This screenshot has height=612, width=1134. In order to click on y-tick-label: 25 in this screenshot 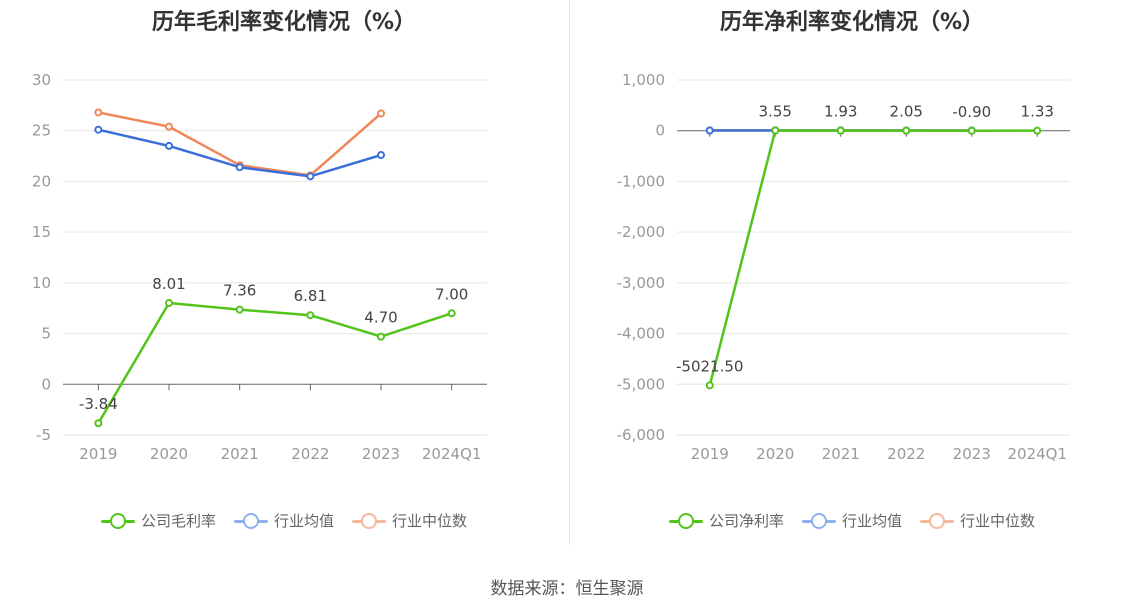, I will do `click(41, 131)`.